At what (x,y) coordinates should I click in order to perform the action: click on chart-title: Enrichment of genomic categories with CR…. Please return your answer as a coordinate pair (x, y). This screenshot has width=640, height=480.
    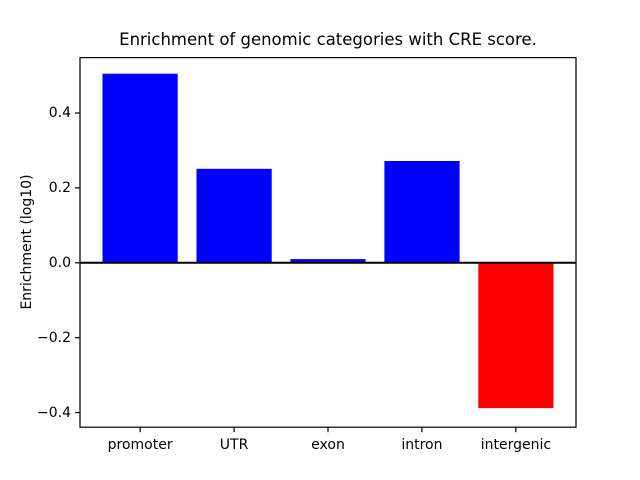
    Looking at the image, I should click on (328, 39).